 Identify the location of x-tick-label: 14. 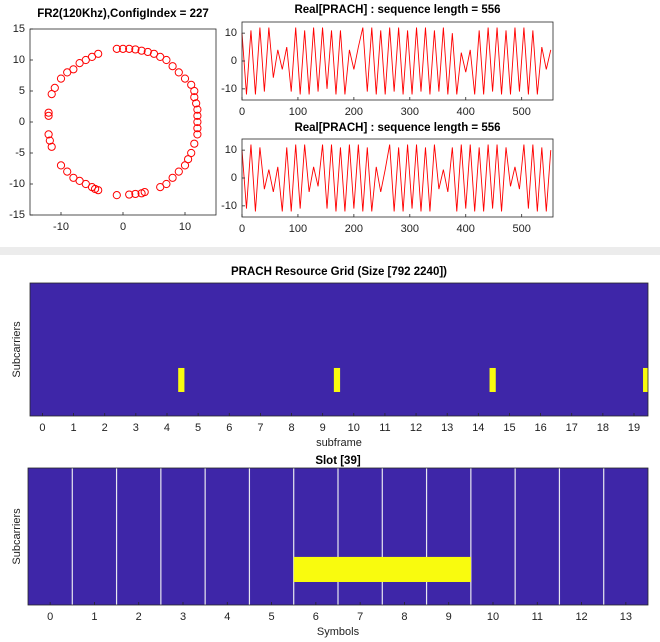
(478, 428).